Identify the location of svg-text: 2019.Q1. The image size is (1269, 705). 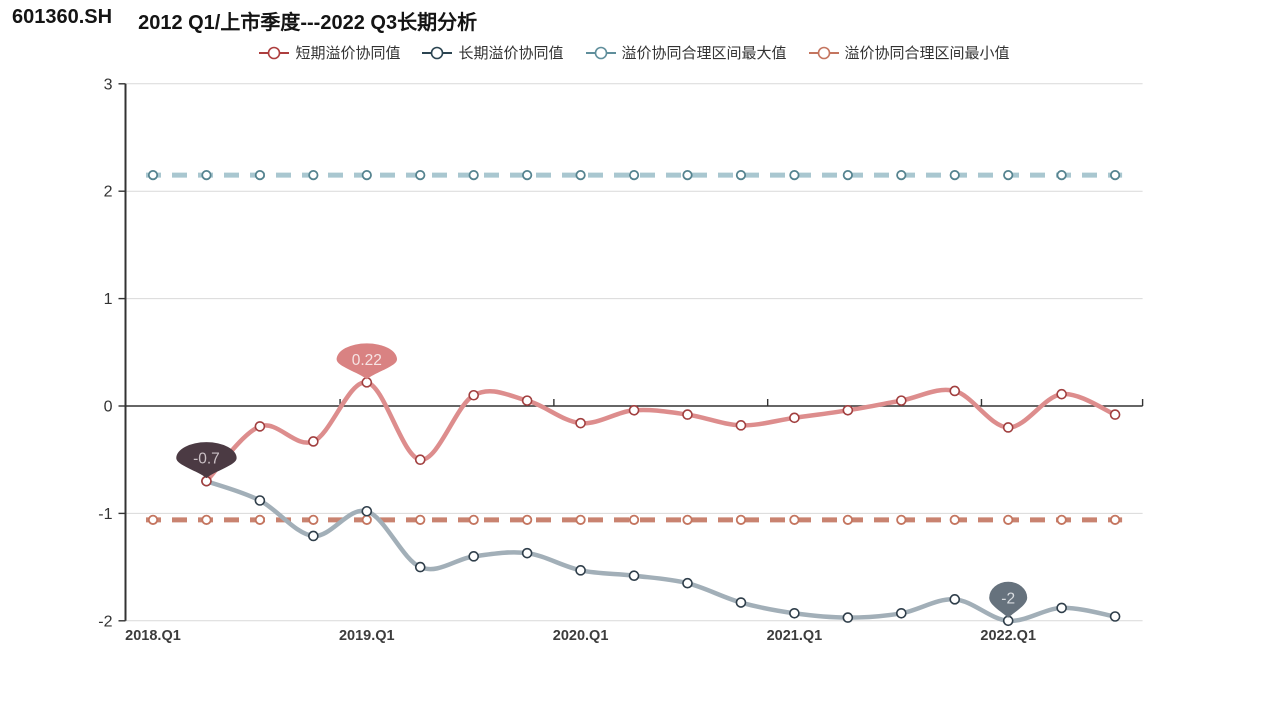
(367, 636).